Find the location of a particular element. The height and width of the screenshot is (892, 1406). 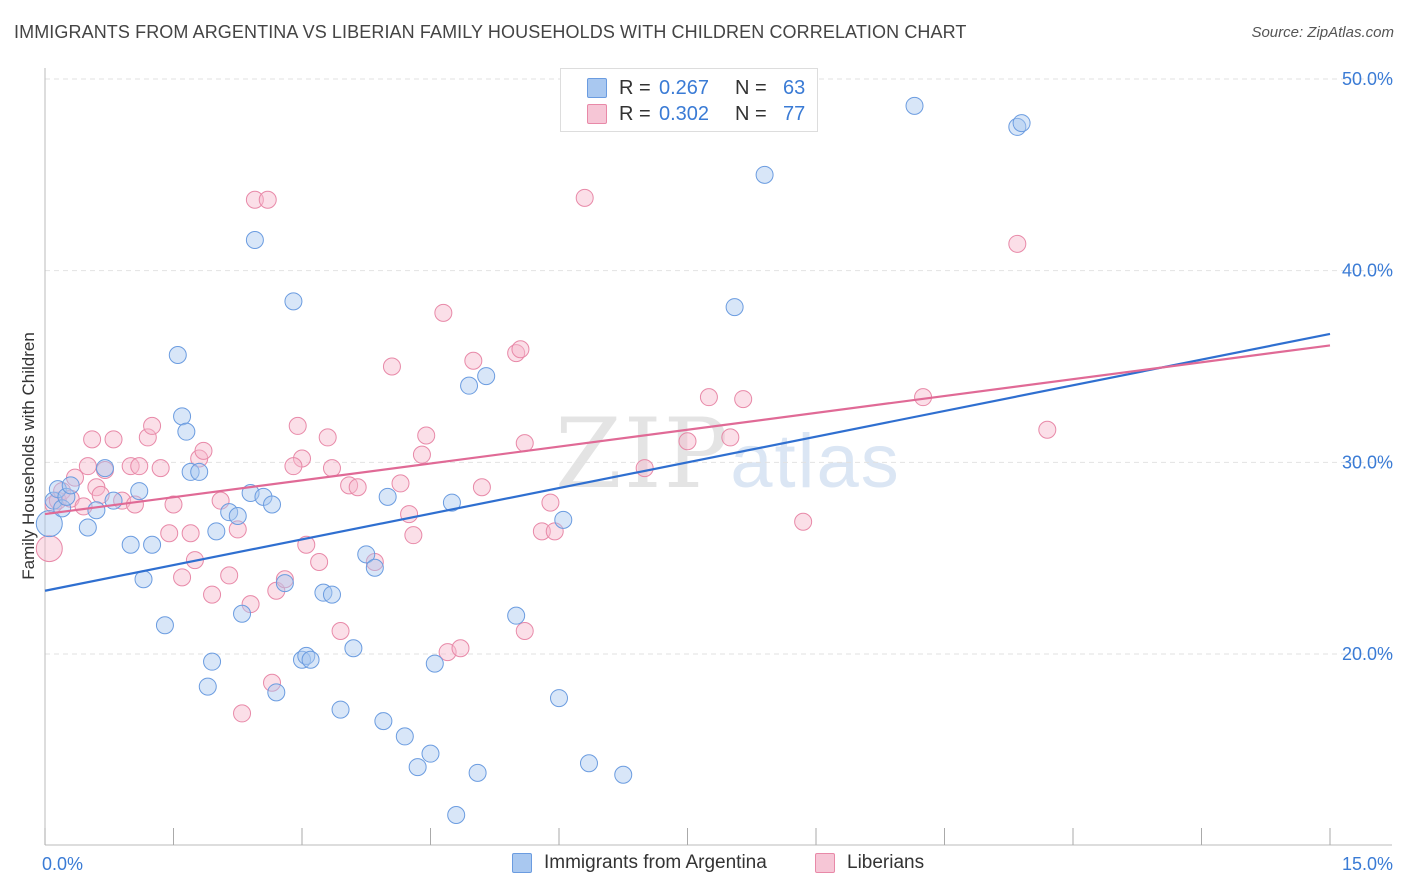

series-label-argentina: Immigrants from Argentina is located at coordinates (655, 862).